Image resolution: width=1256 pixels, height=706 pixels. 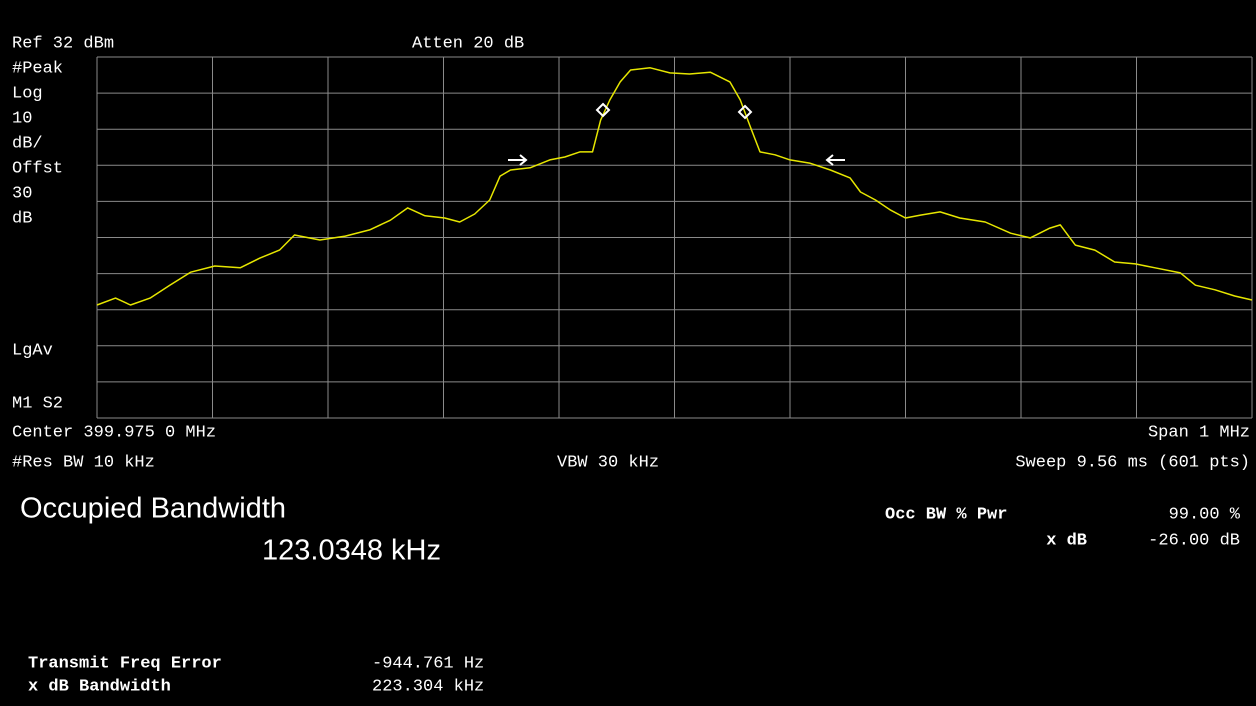 What do you see at coordinates (428, 686) in the screenshot?
I see `result-value: 223.304 kHz` at bounding box center [428, 686].